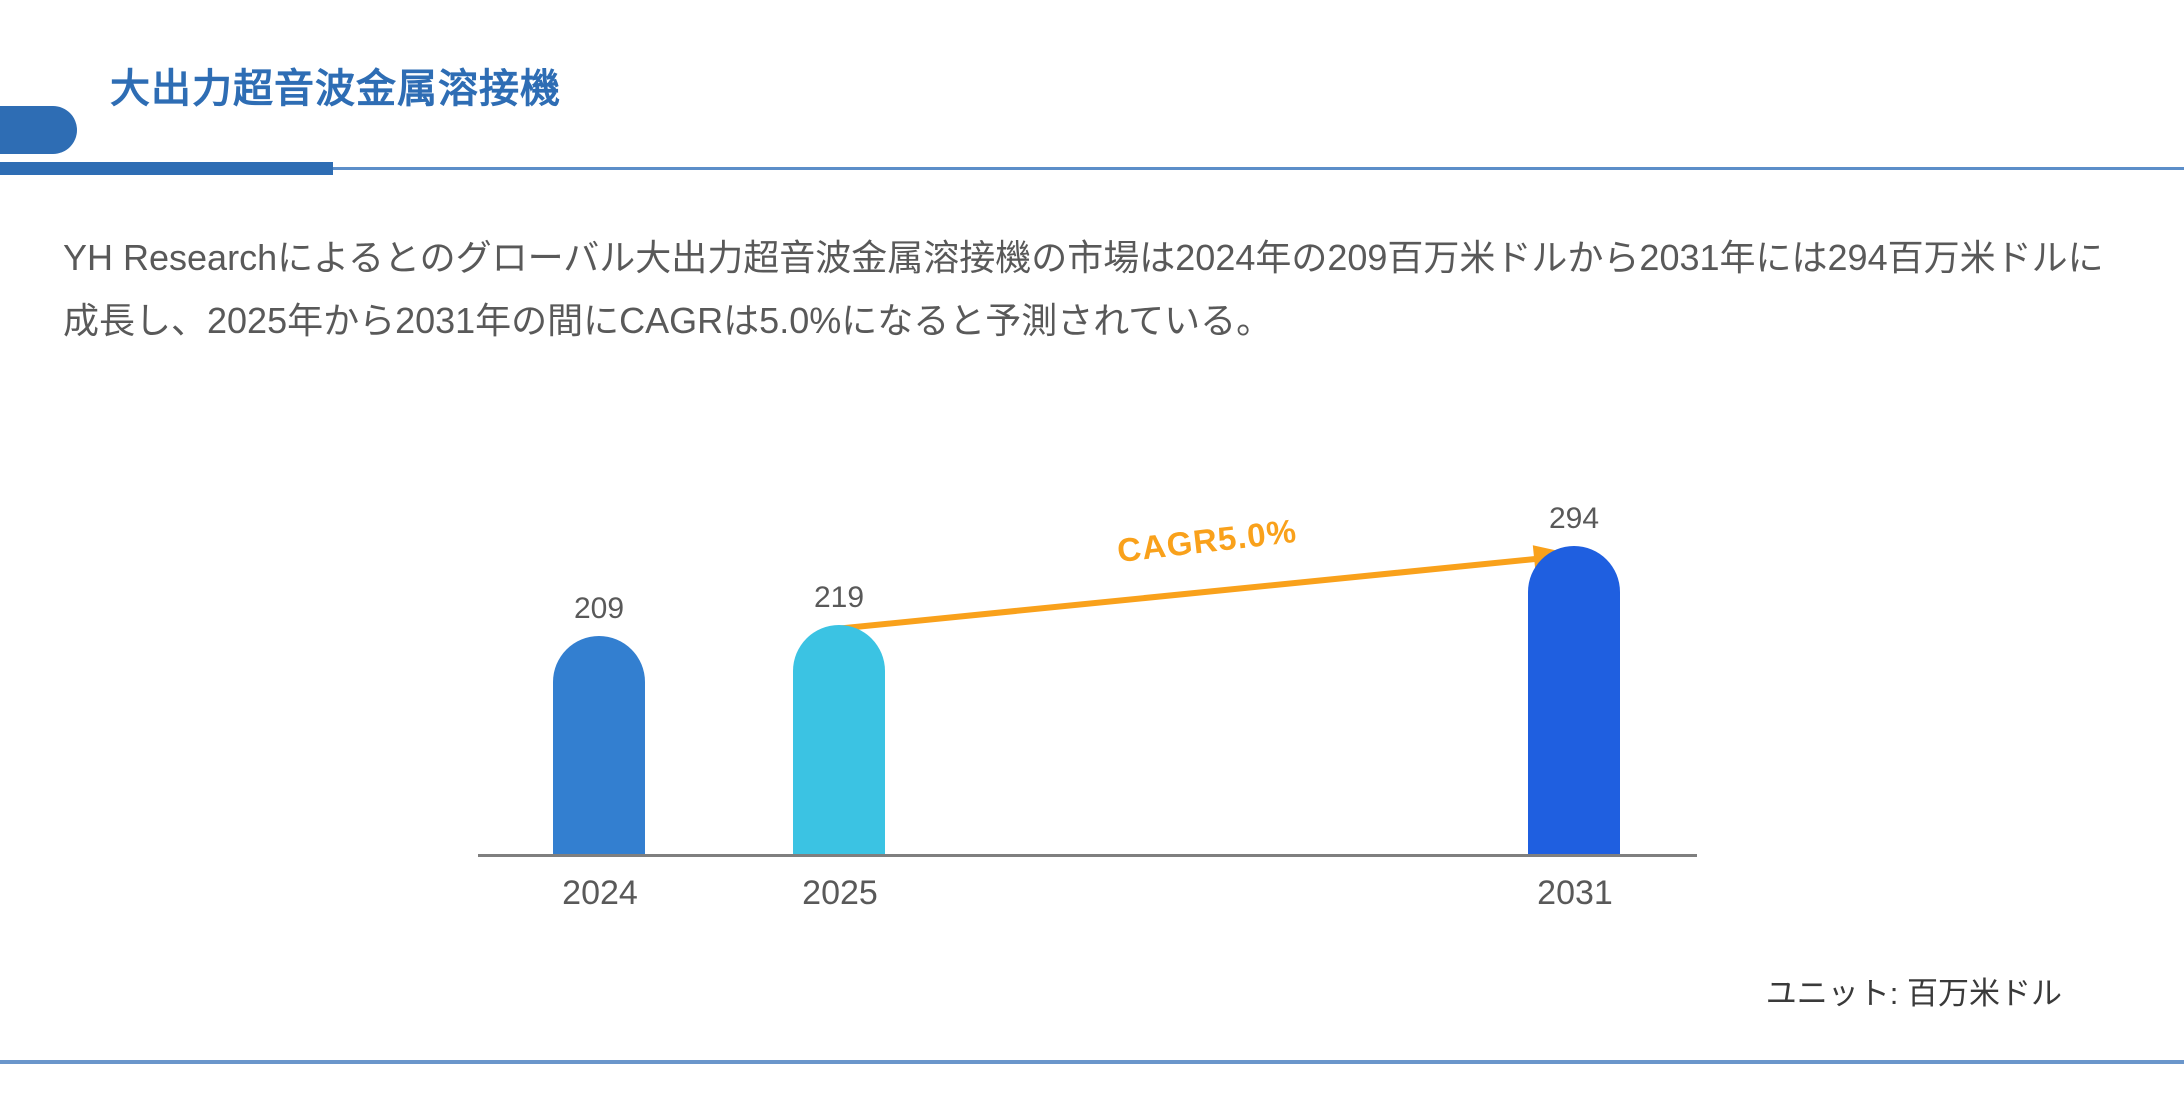 The image size is (2184, 1094). Describe the element at coordinates (1092, 1062) in the screenshot. I see `bottom-border-rule` at that location.